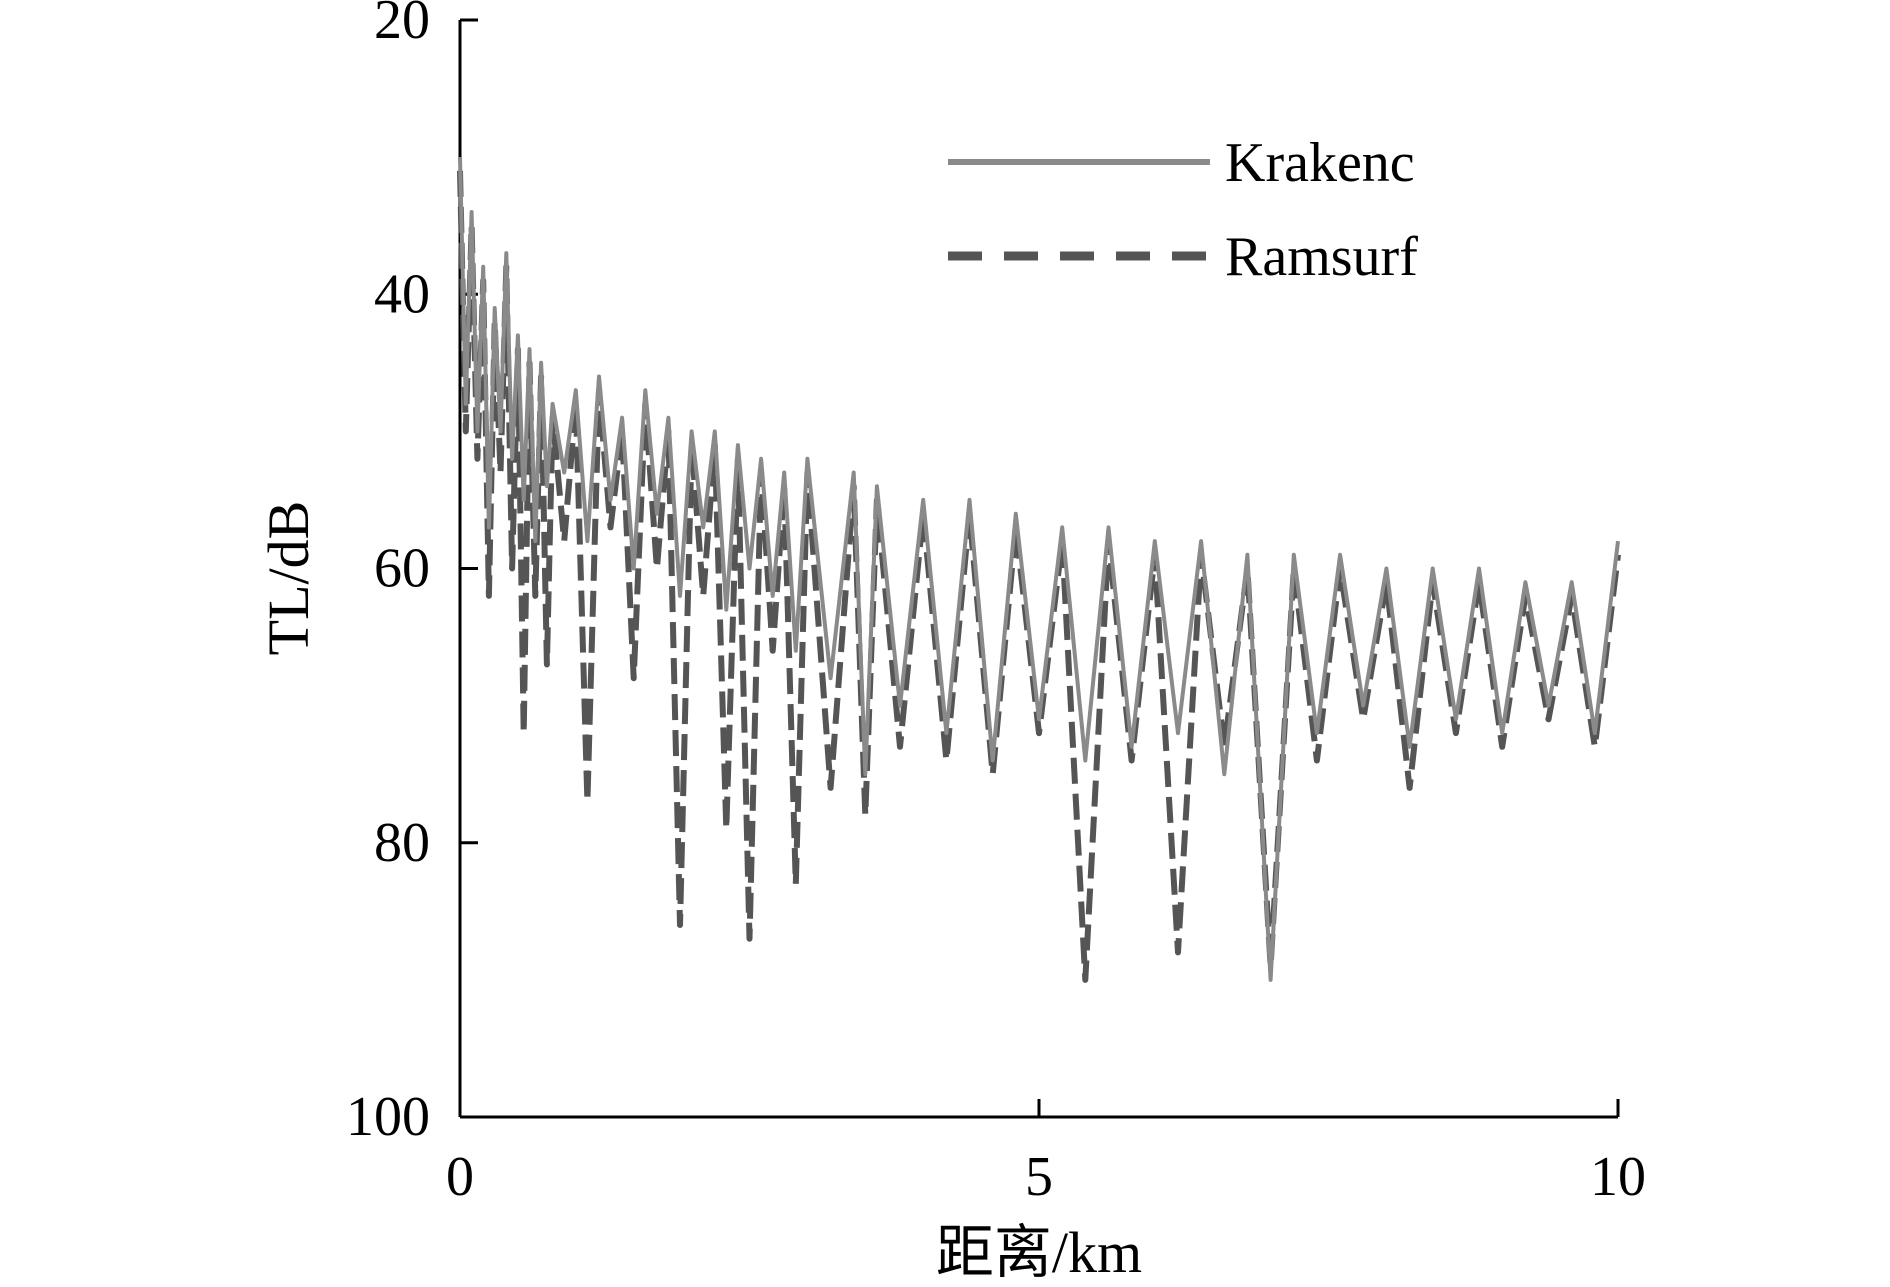 Image resolution: width=1890 pixels, height=1287 pixels. I want to click on x-tick-label-5: 5, so click(1039, 1177).